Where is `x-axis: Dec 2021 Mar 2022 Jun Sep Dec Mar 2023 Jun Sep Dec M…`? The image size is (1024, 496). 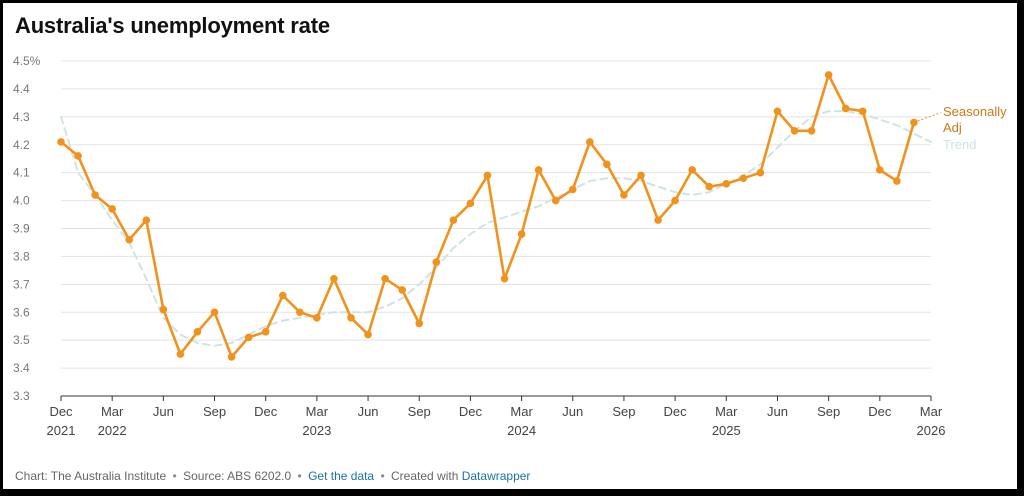 x-axis: Dec 2021 Mar 2022 Jun Sep Dec Mar 2023 Jun Sep Dec M… is located at coordinates (496, 417).